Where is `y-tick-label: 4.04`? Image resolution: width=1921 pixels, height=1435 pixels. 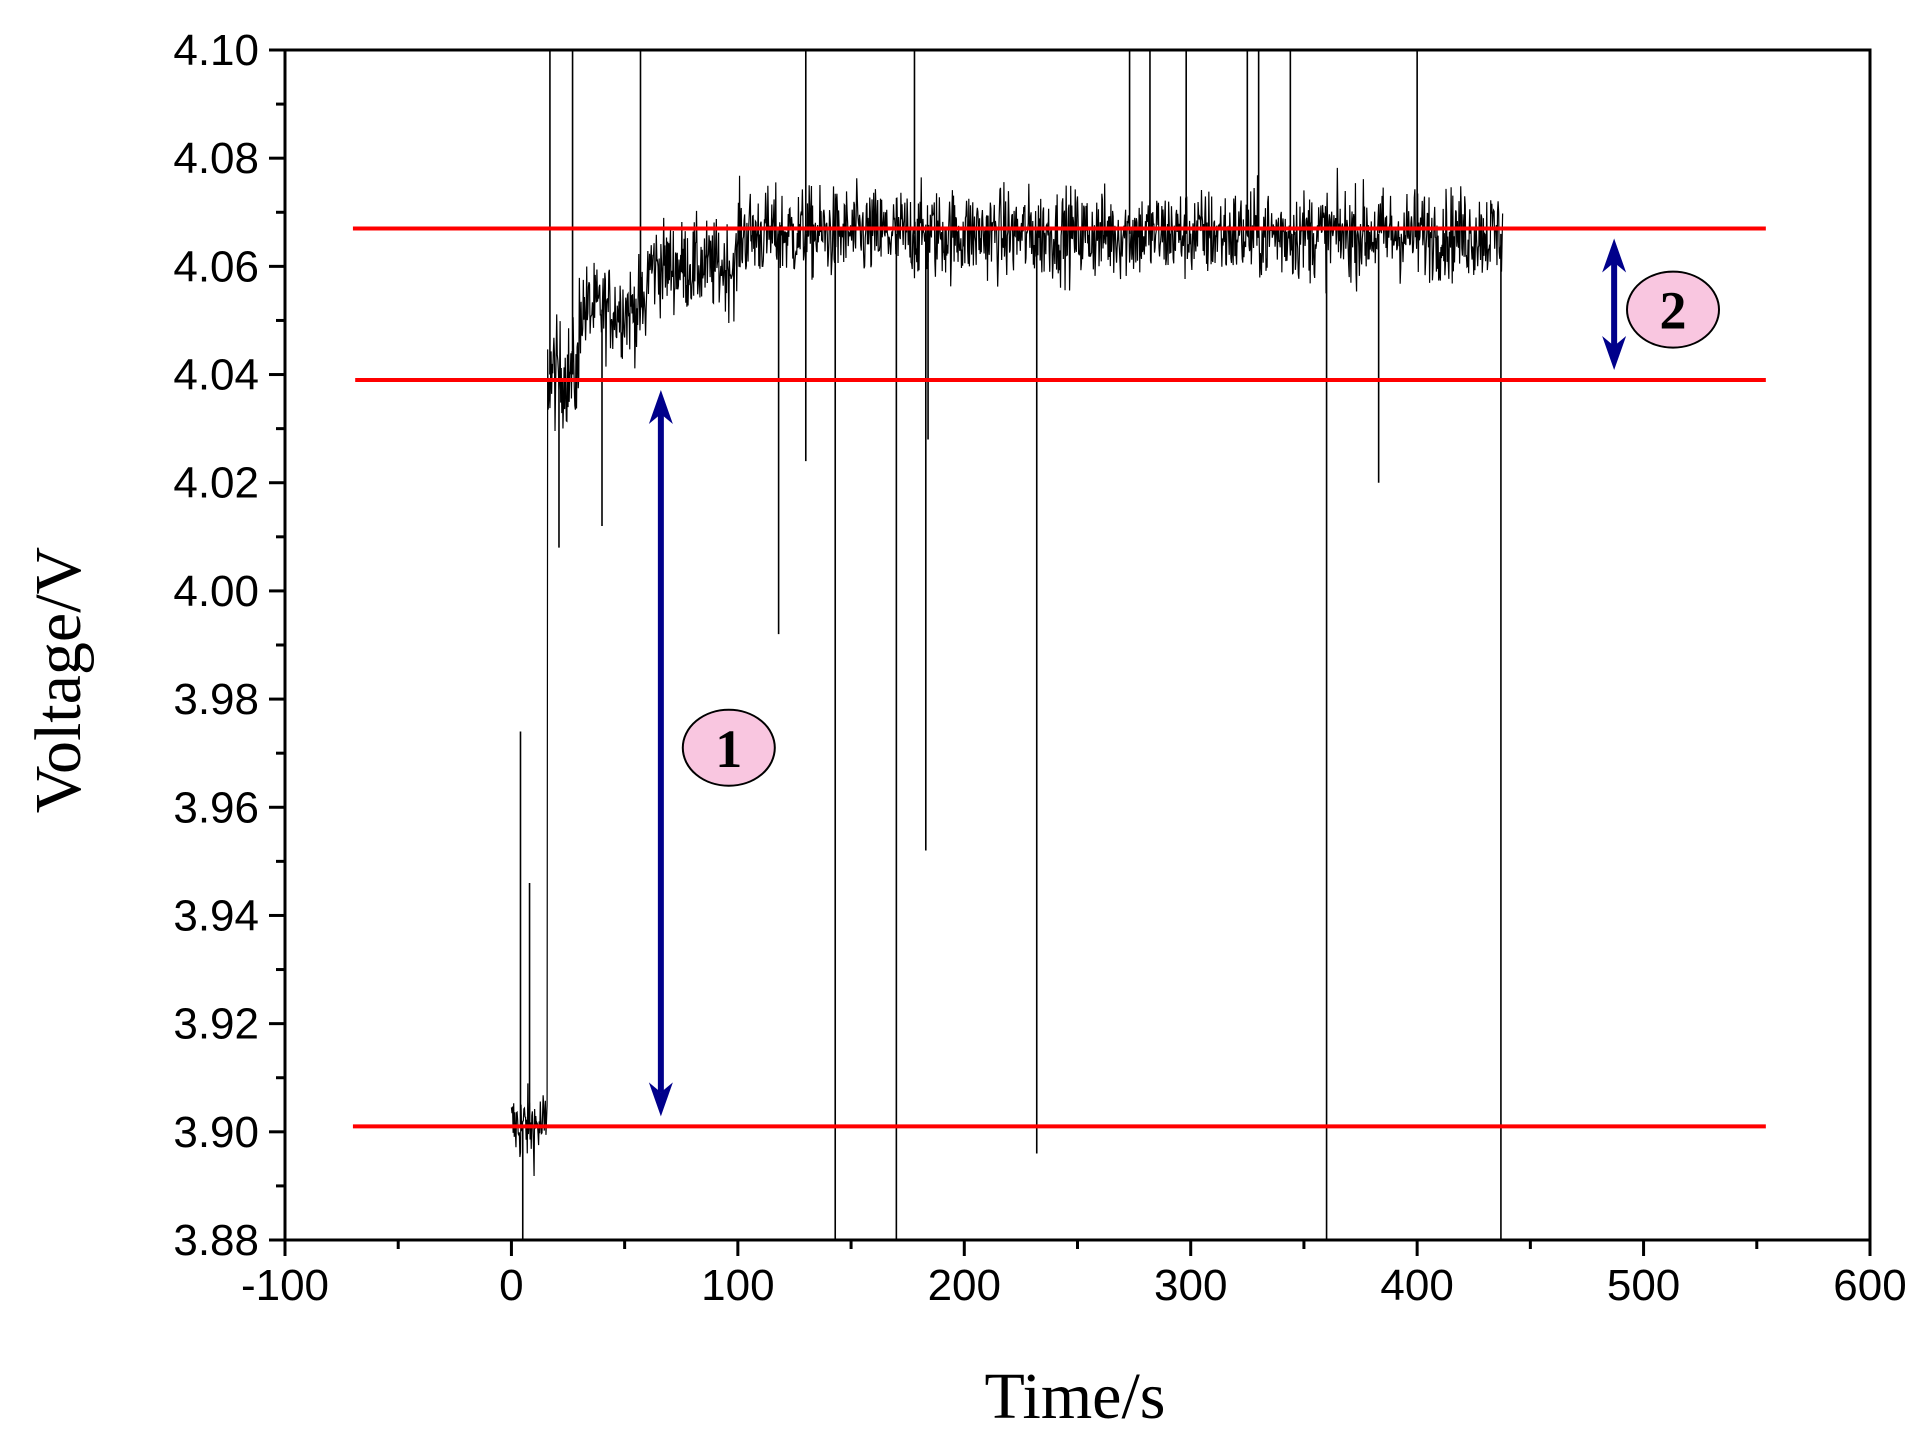
y-tick-label: 4.04 is located at coordinates (216, 375).